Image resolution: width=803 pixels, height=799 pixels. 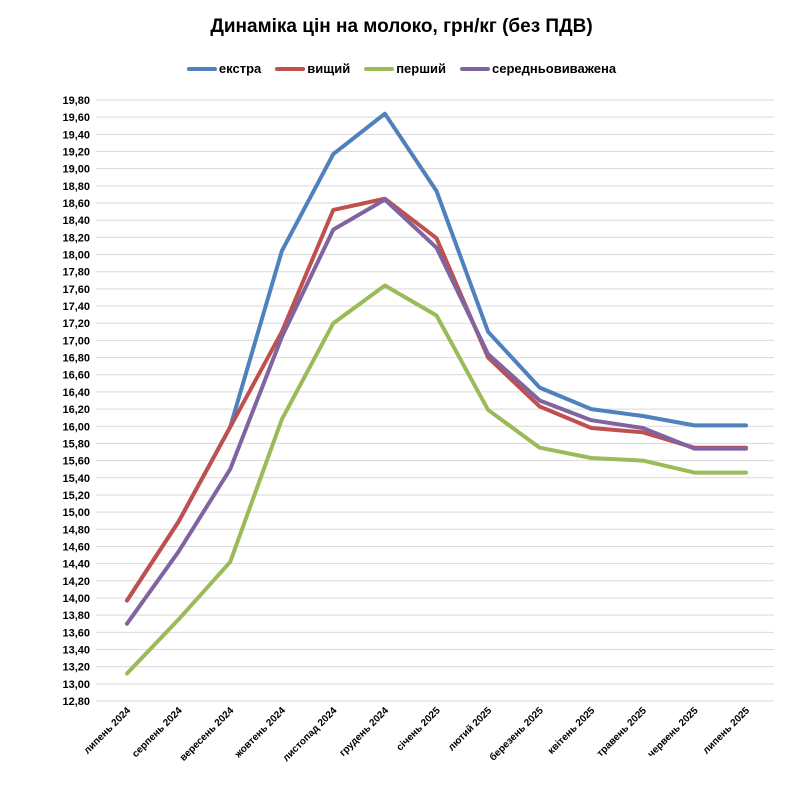 I want to click on y-tick-label: 19,40, so click(x=76, y=135).